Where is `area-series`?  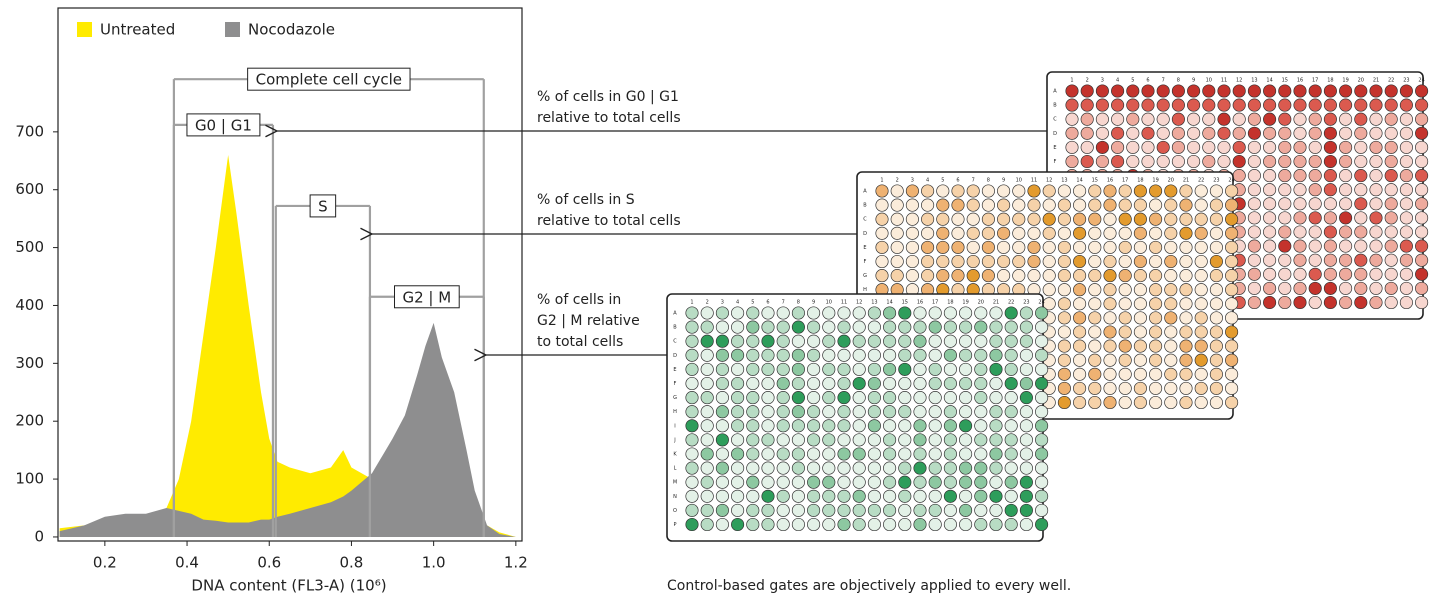
area-series is located at coordinates (287, 429).